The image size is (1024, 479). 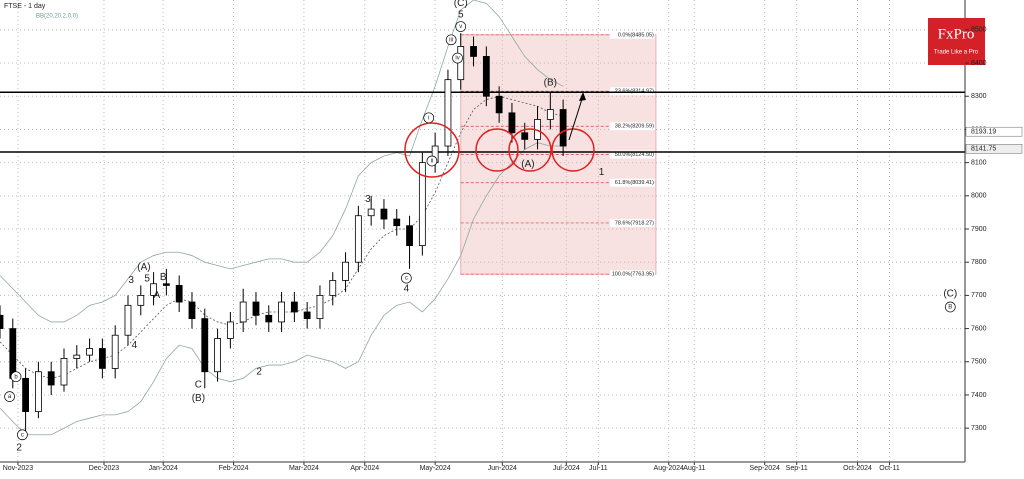 I want to click on y-tick-label: 7500, so click(x=979, y=362).